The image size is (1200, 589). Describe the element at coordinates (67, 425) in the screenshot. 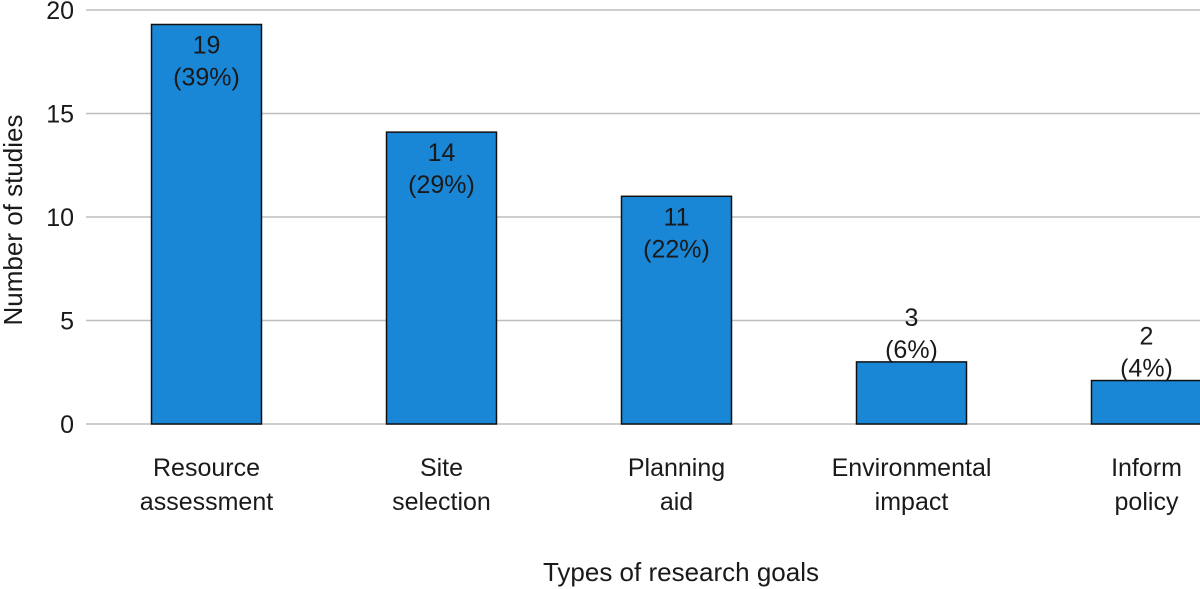

I see `y-tick-label: 0` at that location.